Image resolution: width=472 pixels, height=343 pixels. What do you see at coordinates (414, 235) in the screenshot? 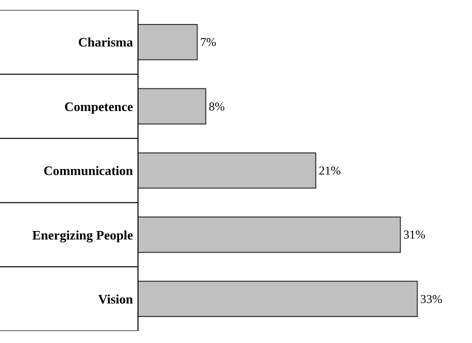
I see `data-label: 31%` at bounding box center [414, 235].